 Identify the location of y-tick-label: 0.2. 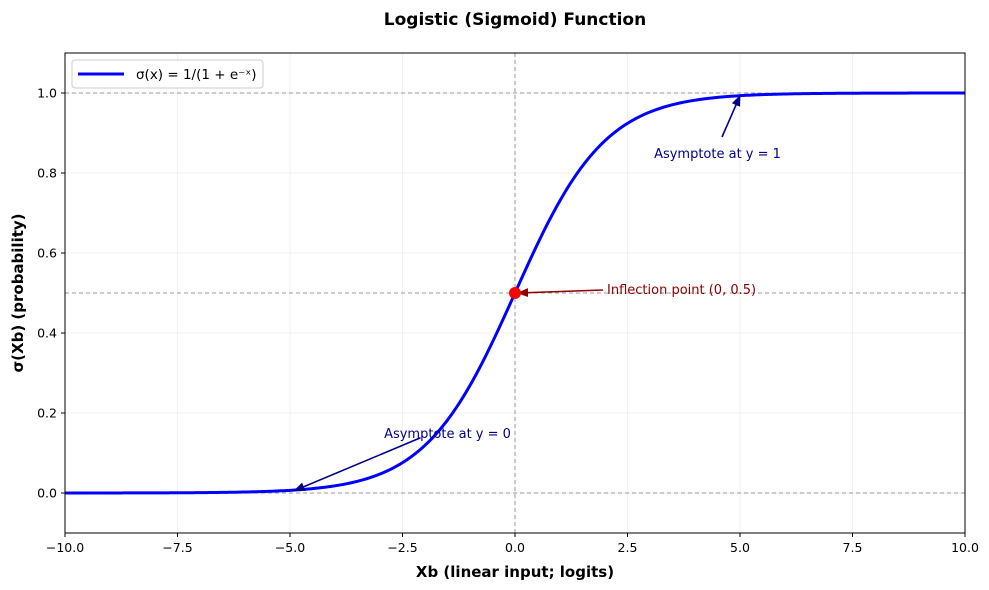
(47, 413).